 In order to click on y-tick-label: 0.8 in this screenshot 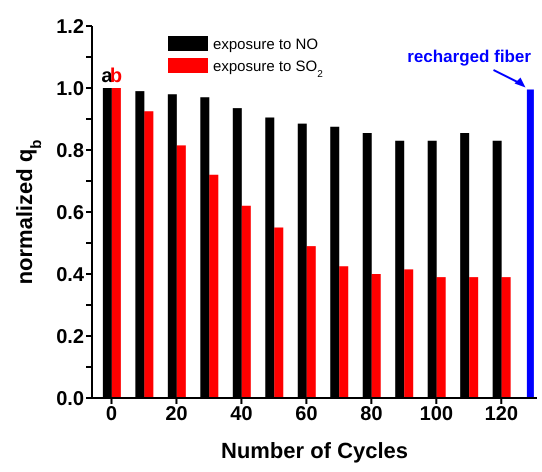, I will do `click(70, 151)`.